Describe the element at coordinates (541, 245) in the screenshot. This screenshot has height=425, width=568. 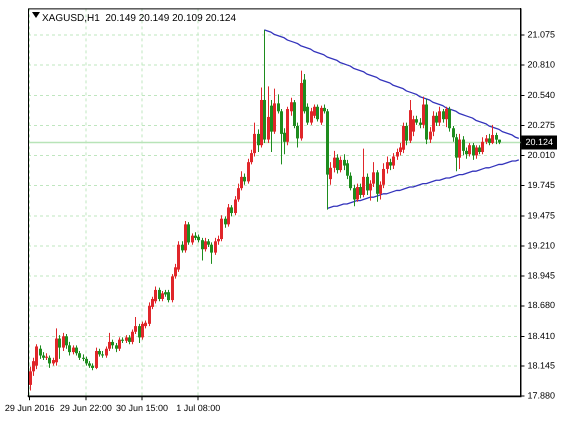
I see `y-tick-label: 19.210` at that location.